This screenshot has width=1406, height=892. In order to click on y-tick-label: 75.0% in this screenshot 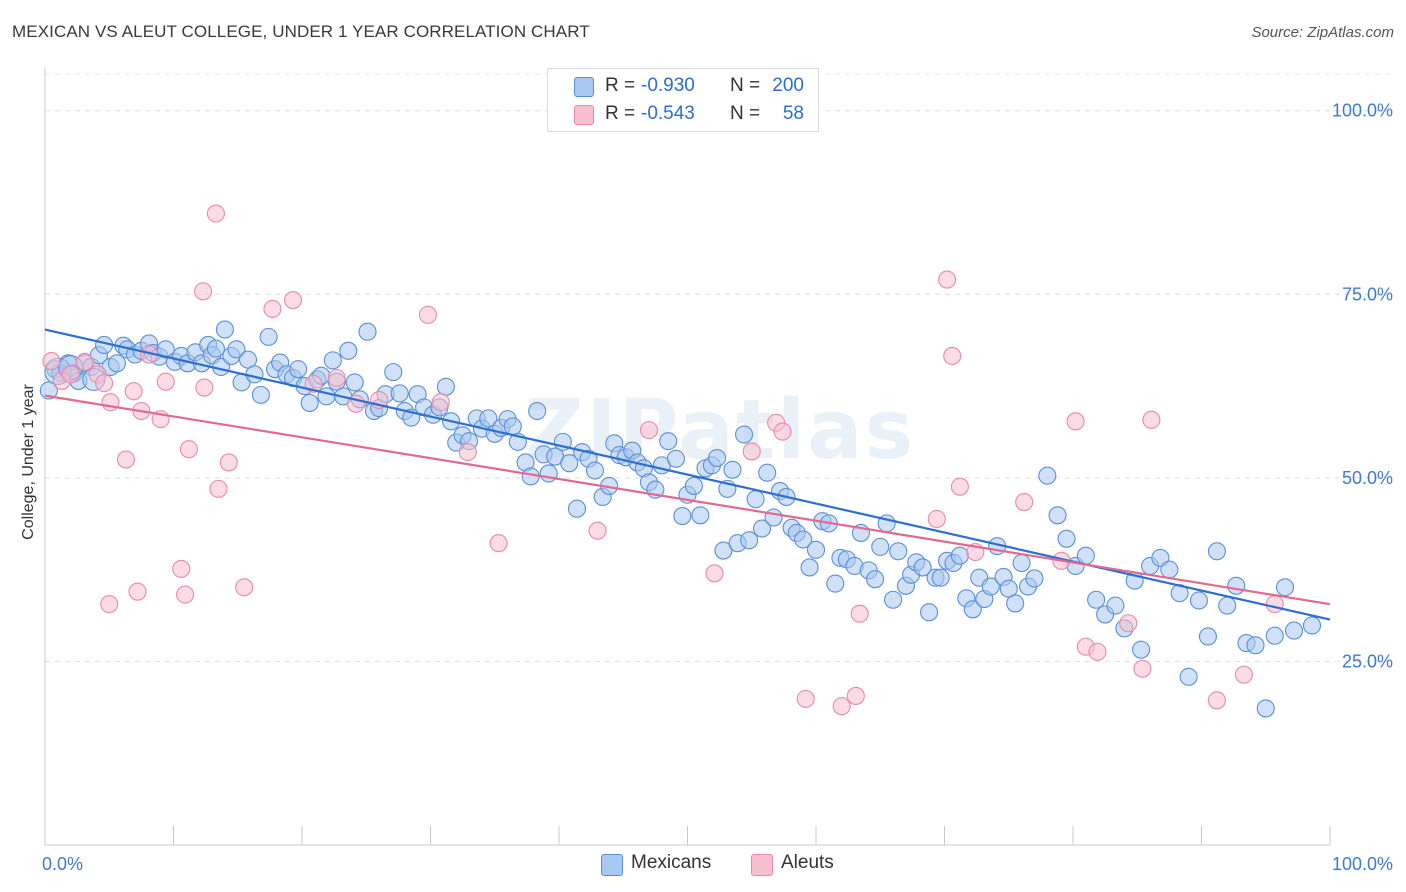, I will do `click(1367, 294)`.